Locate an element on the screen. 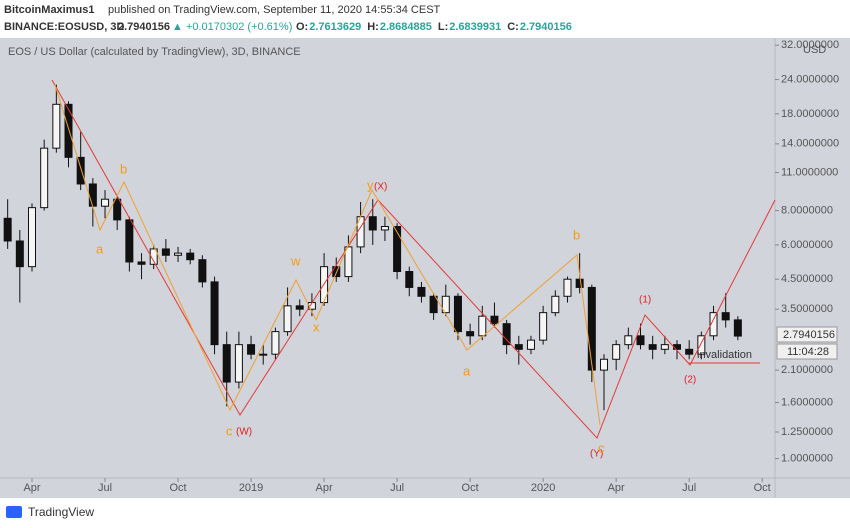  wave-label: x is located at coordinates (316, 326).